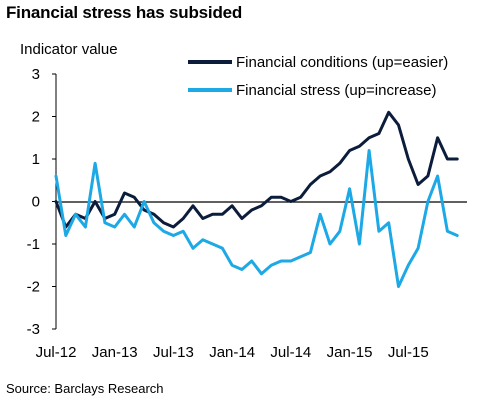 Image resolution: width=484 pixels, height=406 pixels. What do you see at coordinates (36, 159) in the screenshot?
I see `y-tick-label: 1` at bounding box center [36, 159].